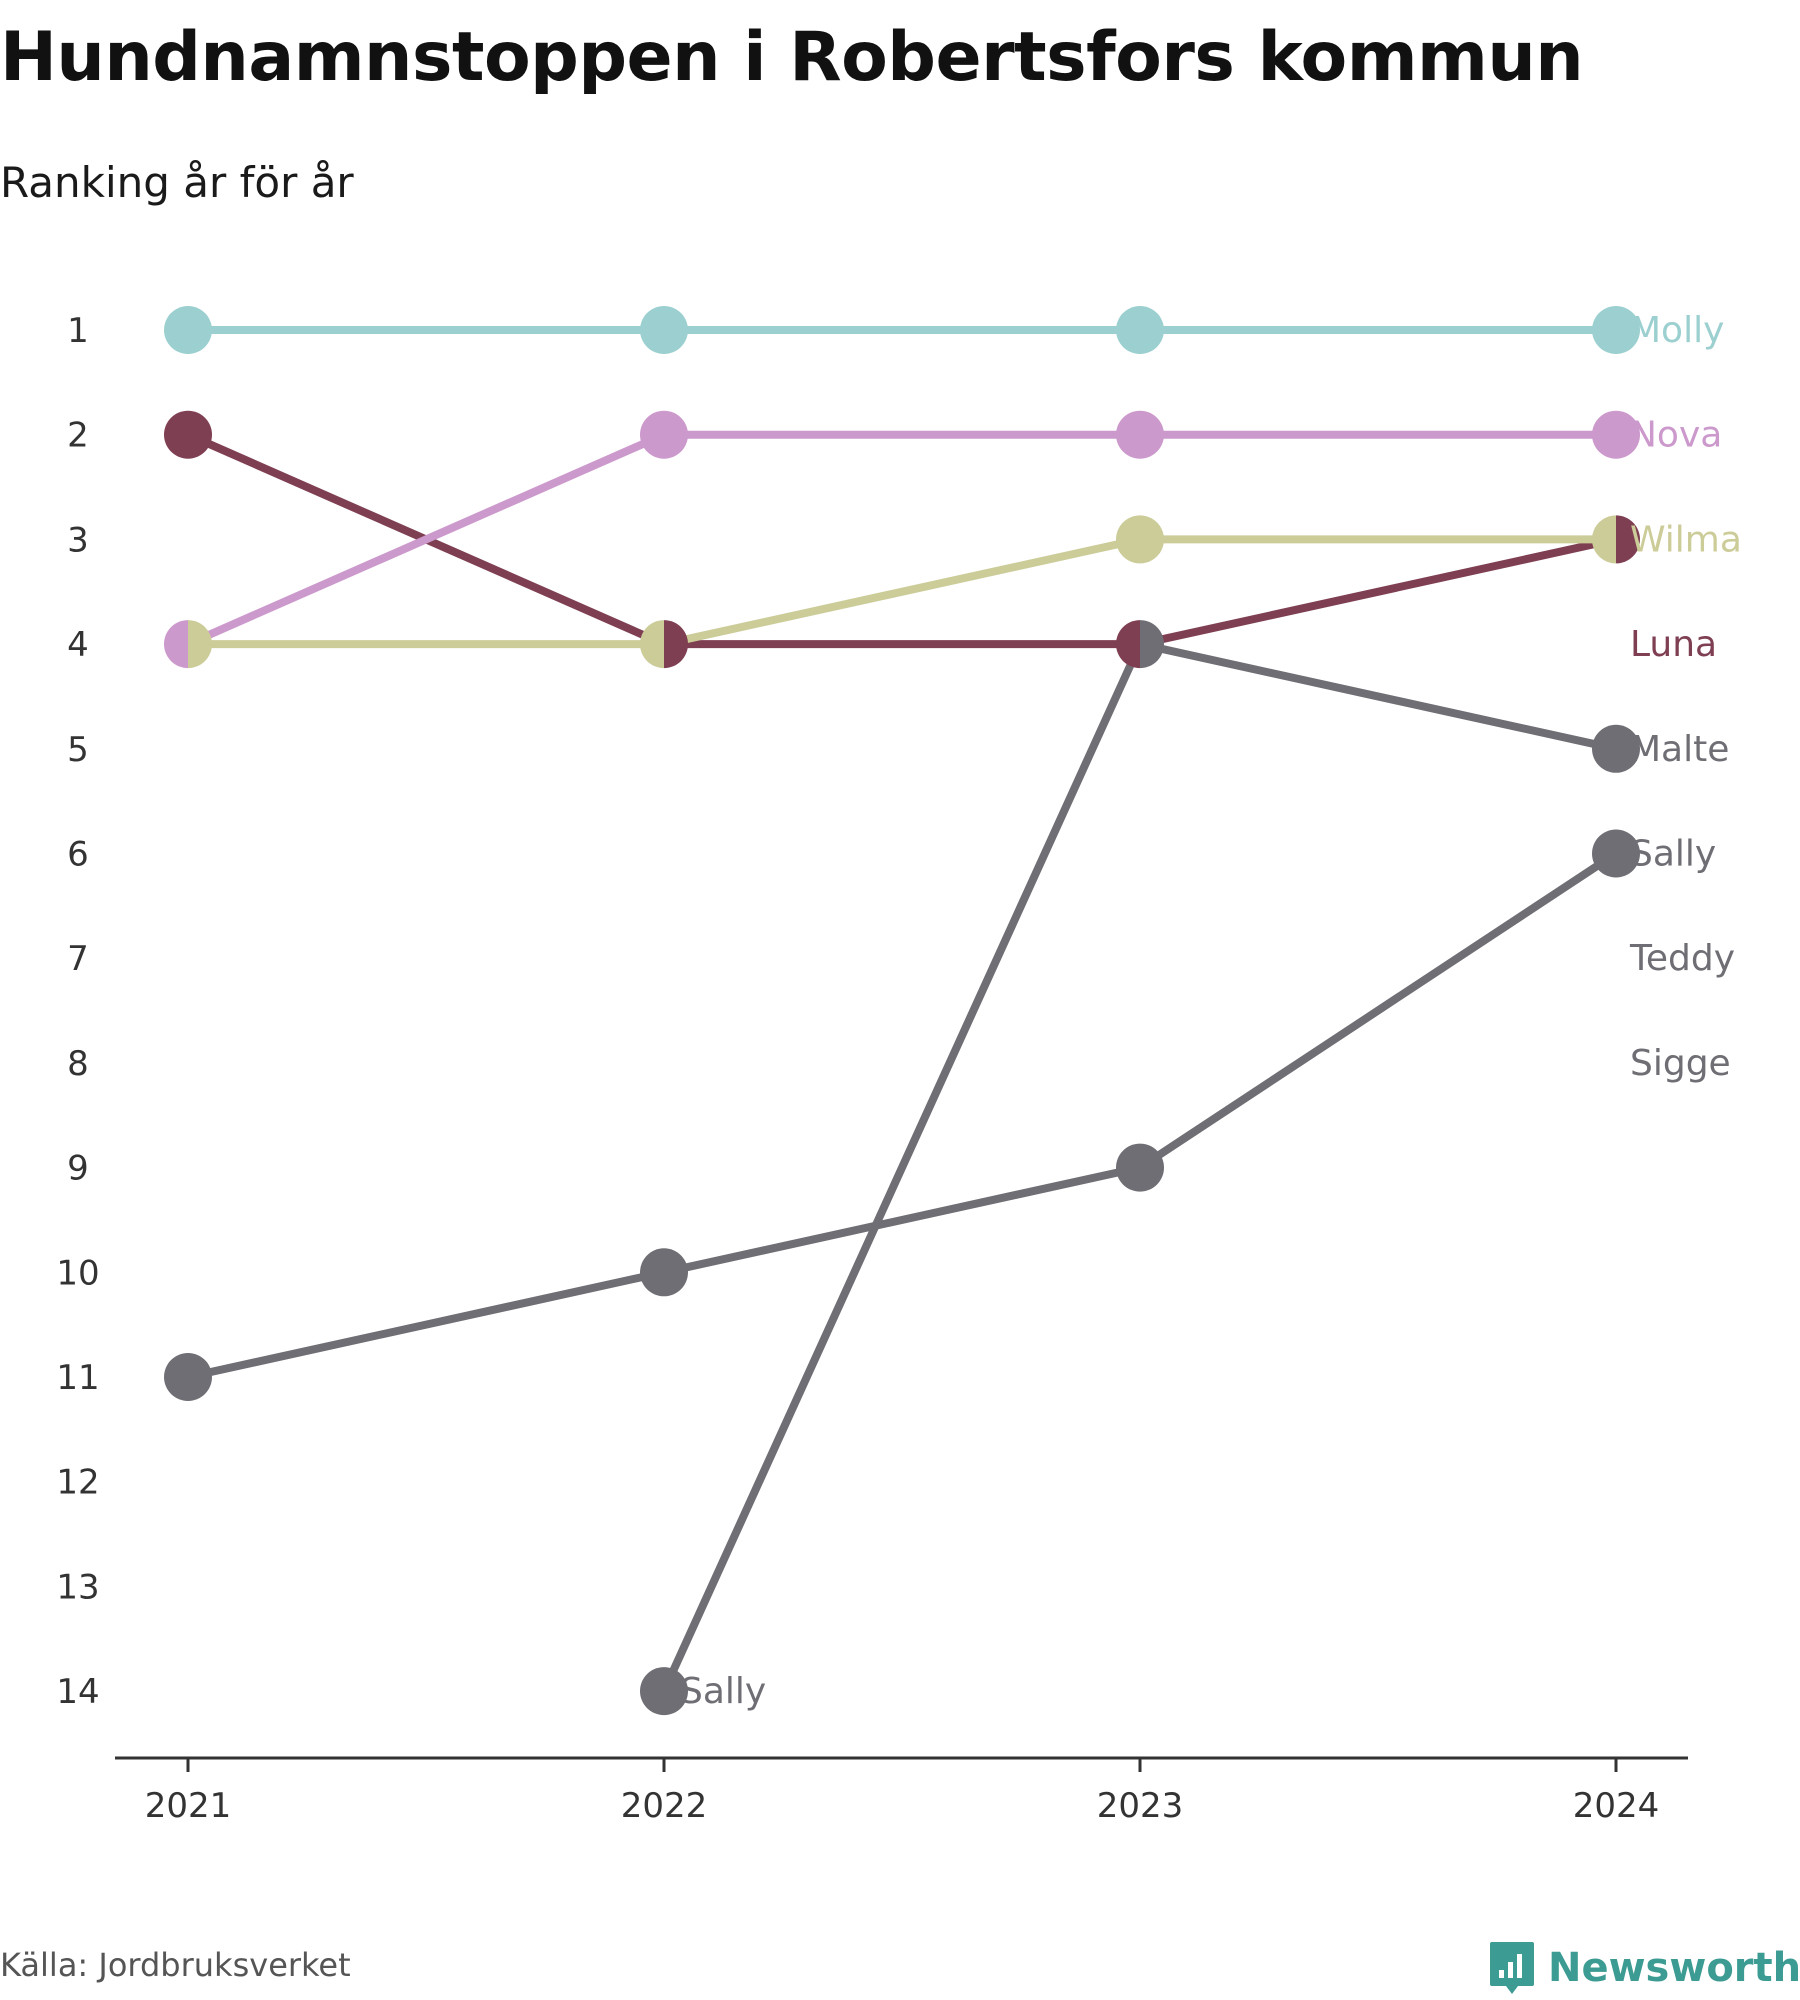  What do you see at coordinates (78, 1169) in the screenshot?
I see `y-tick-label: 9` at bounding box center [78, 1169].